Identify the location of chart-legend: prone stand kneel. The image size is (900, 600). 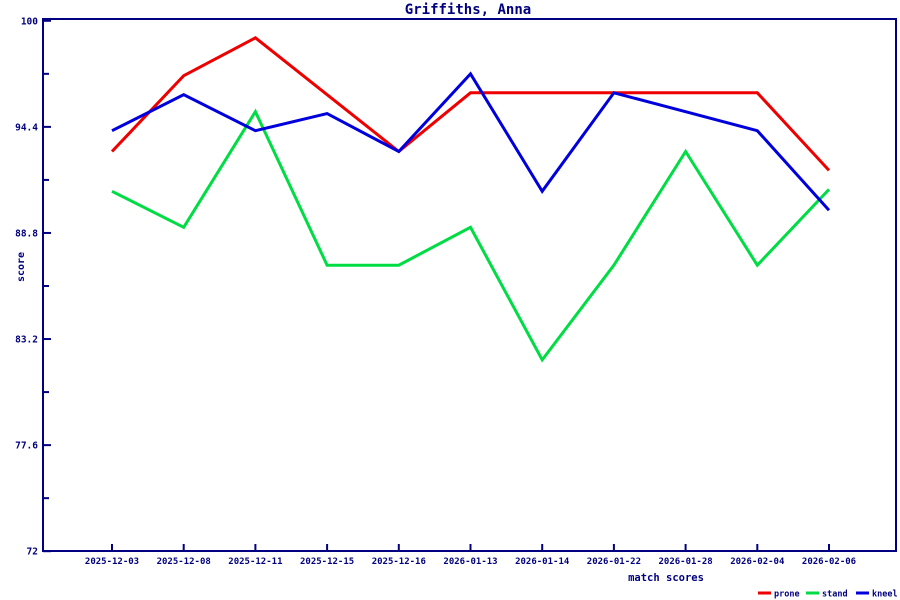
(828, 595).